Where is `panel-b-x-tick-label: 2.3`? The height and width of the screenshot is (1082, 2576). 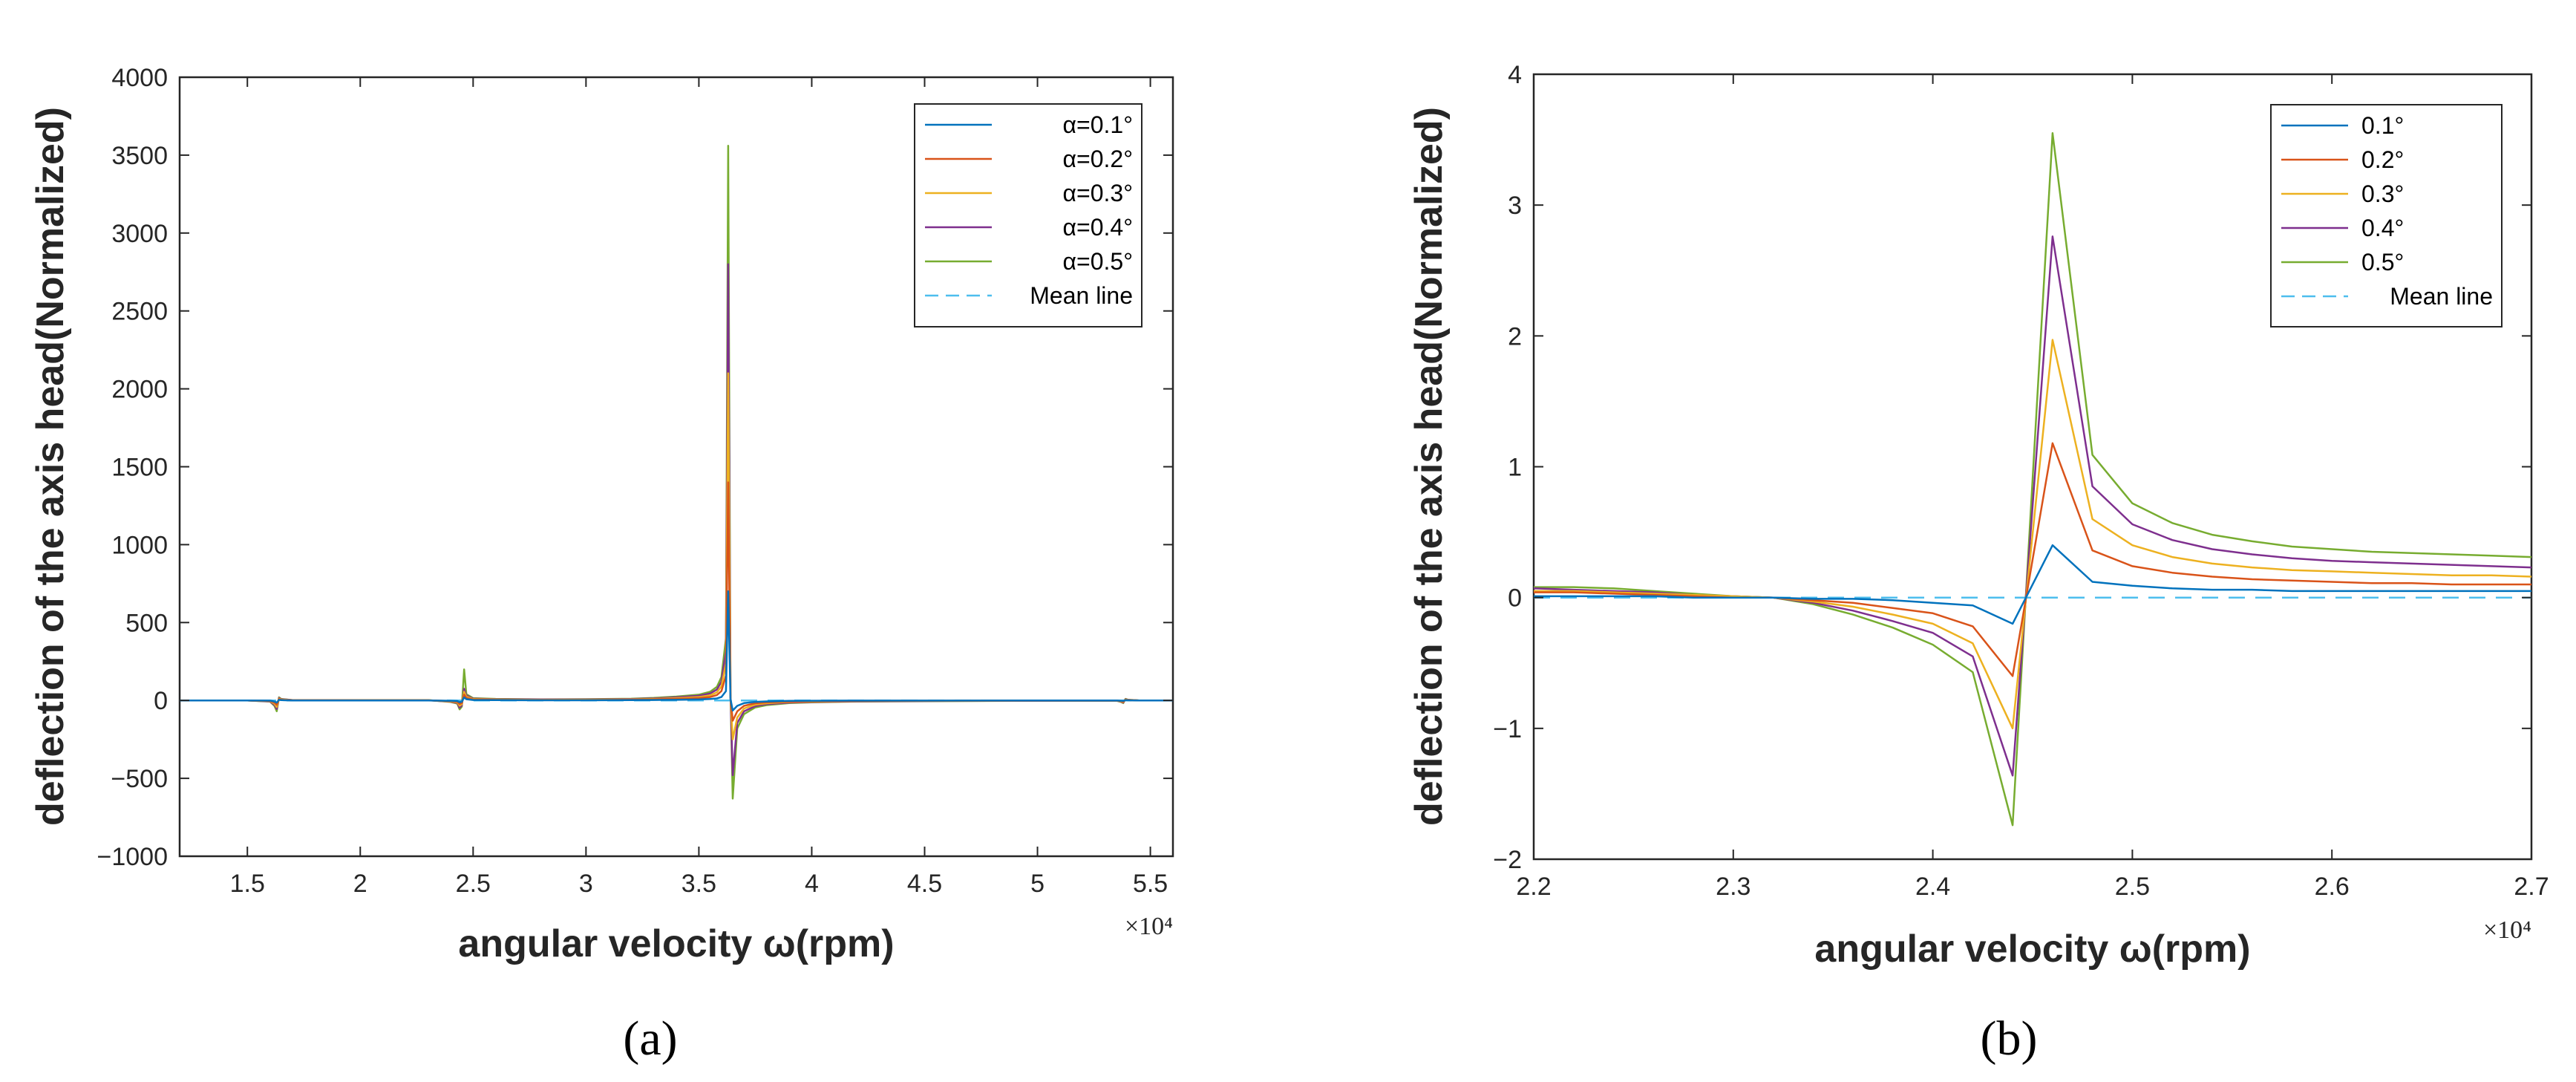 panel-b-x-tick-label: 2.3 is located at coordinates (1733, 887).